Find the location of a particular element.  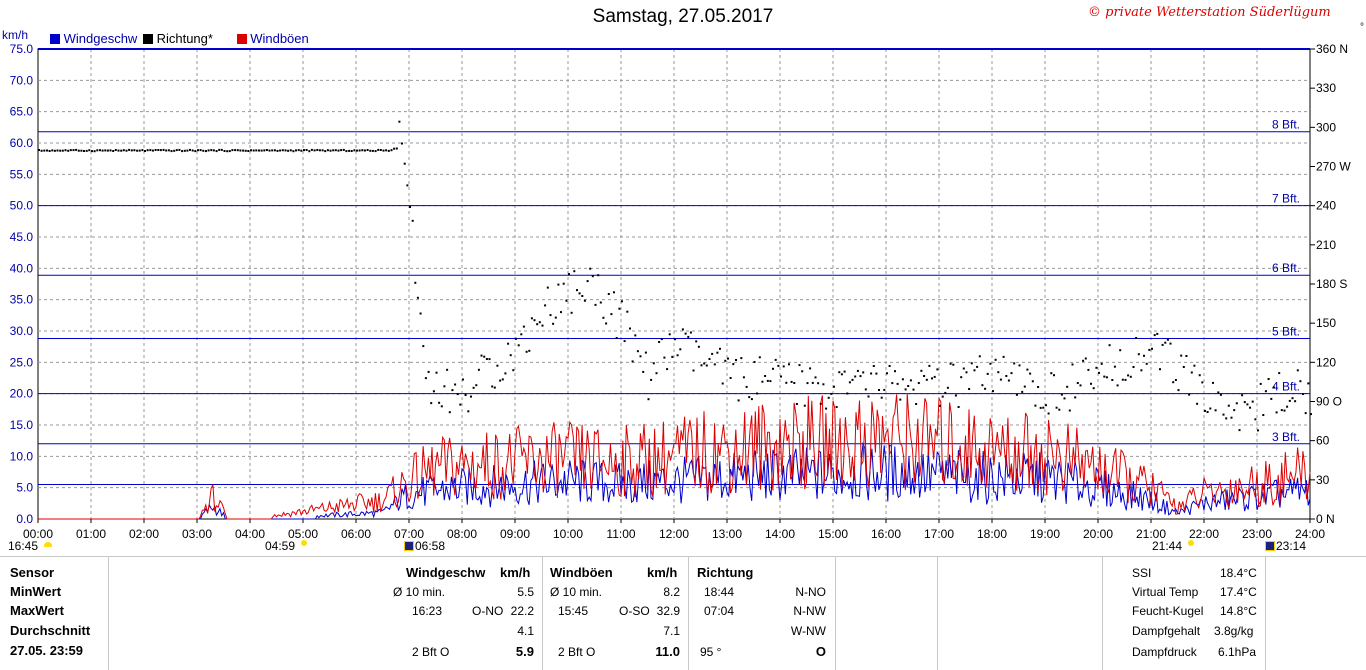

row-label-now: 27.05. 23:59 is located at coordinates (47, 650).